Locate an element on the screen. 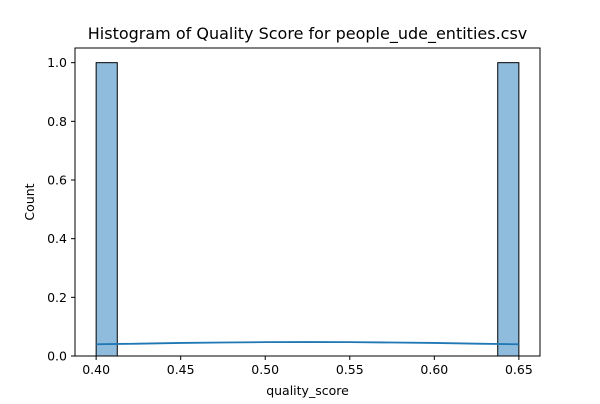 The width and height of the screenshot is (600, 404). y-tick-label: 0.4 is located at coordinates (57, 238).